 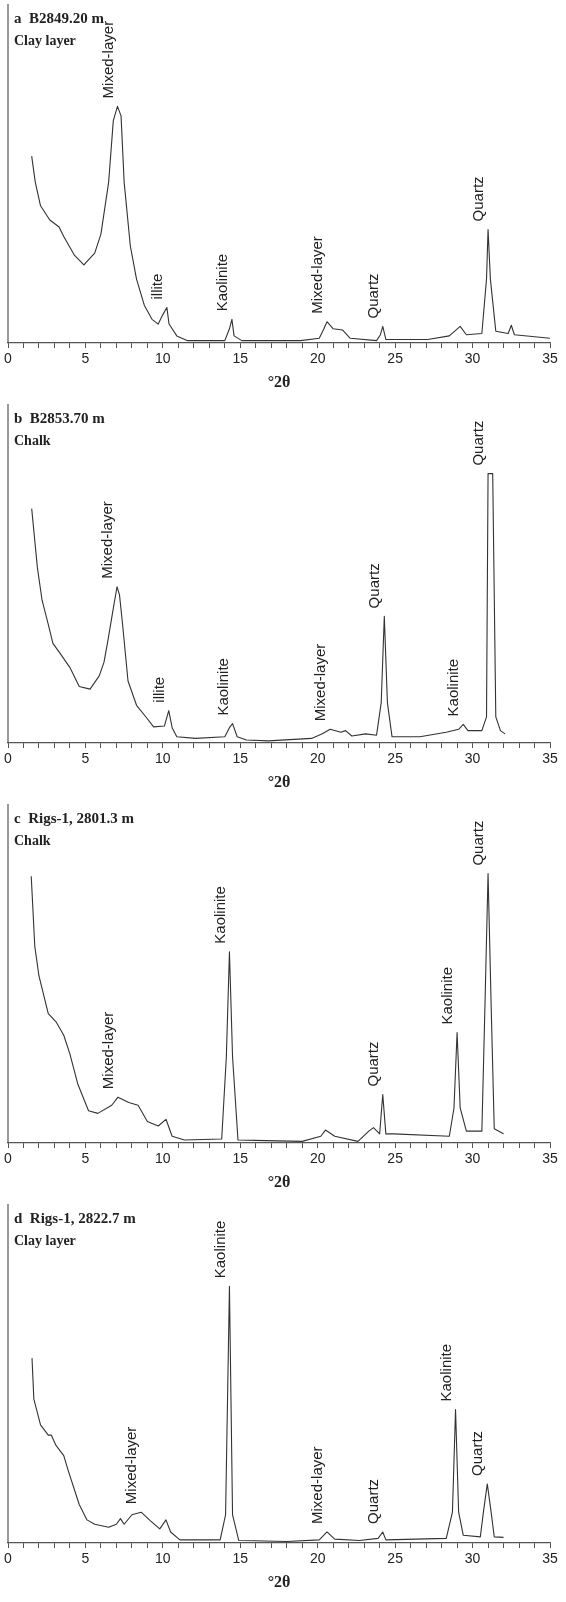 I want to click on chart-title: b B2853.70 m, so click(x=60, y=418).